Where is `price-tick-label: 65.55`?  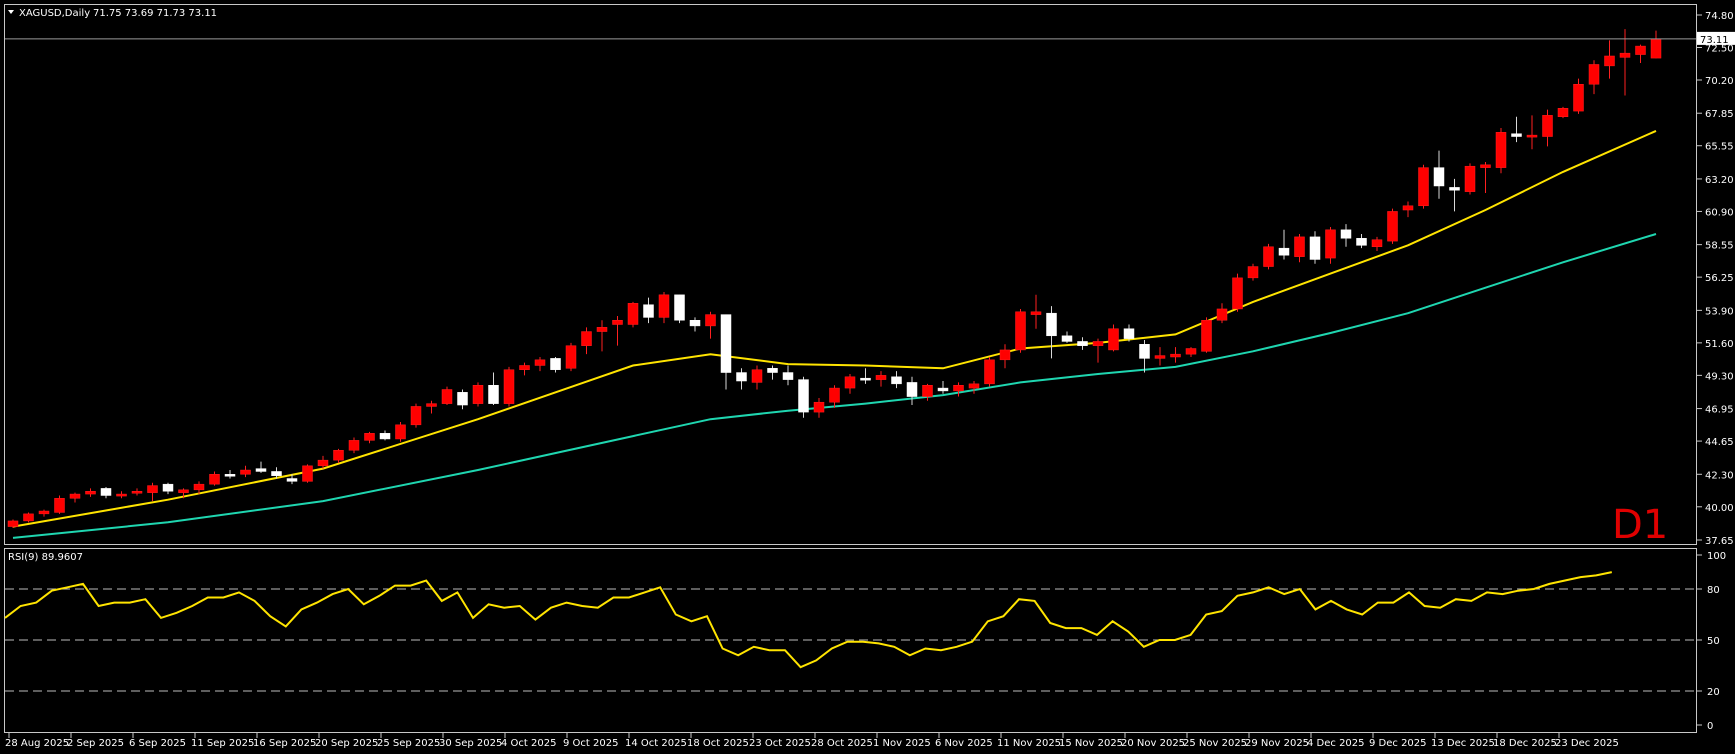
price-tick-label: 65.55 is located at coordinates (1719, 147).